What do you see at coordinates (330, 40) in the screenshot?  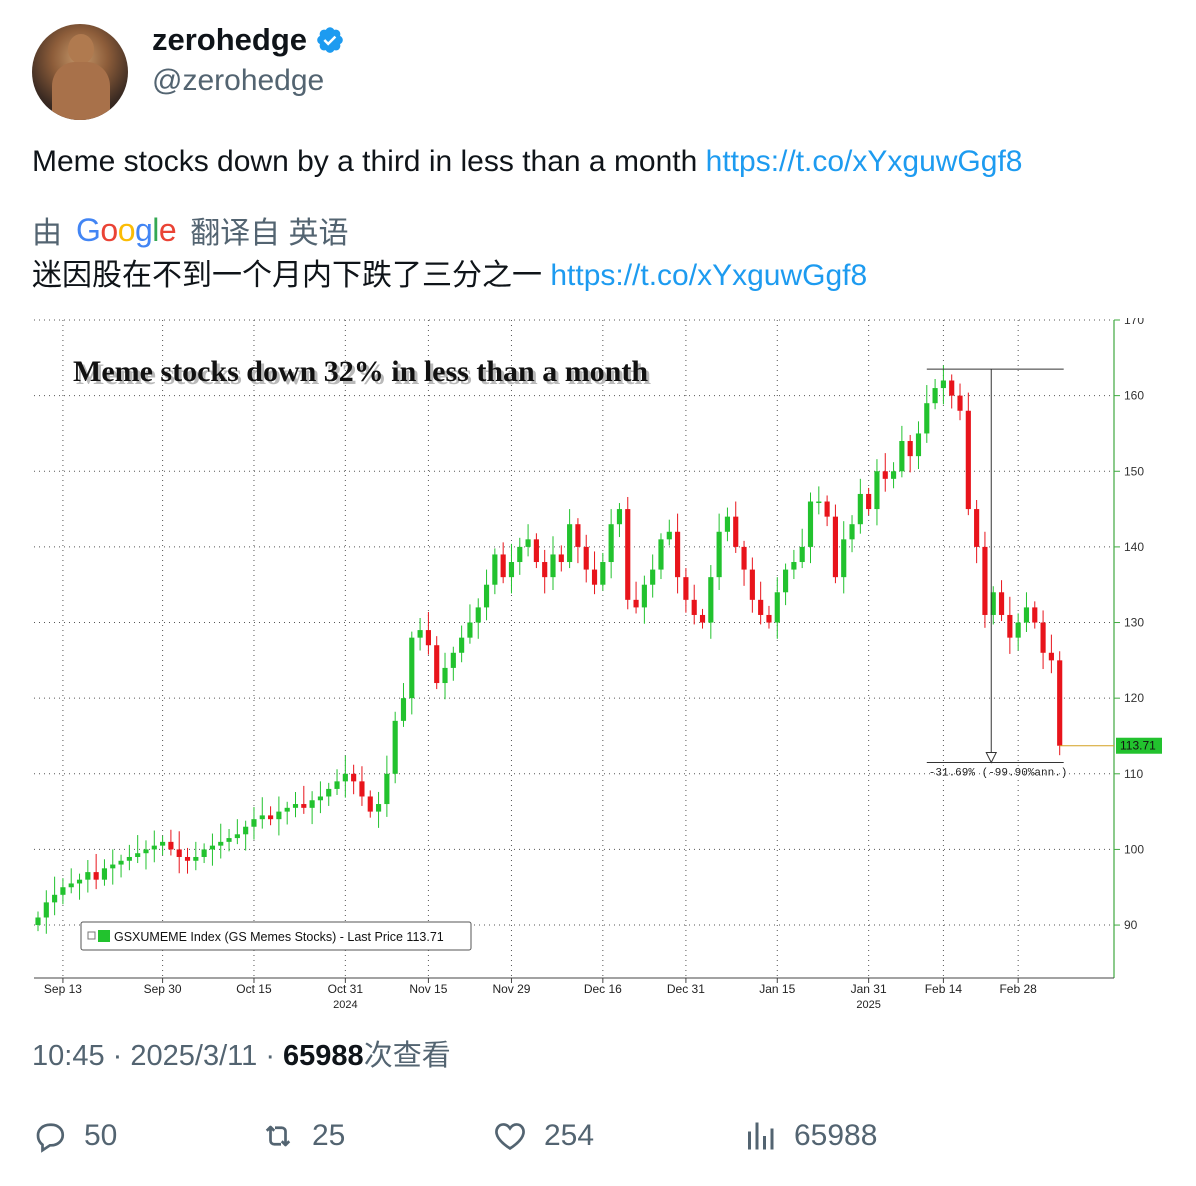 I see `verified-badge-icon` at bounding box center [330, 40].